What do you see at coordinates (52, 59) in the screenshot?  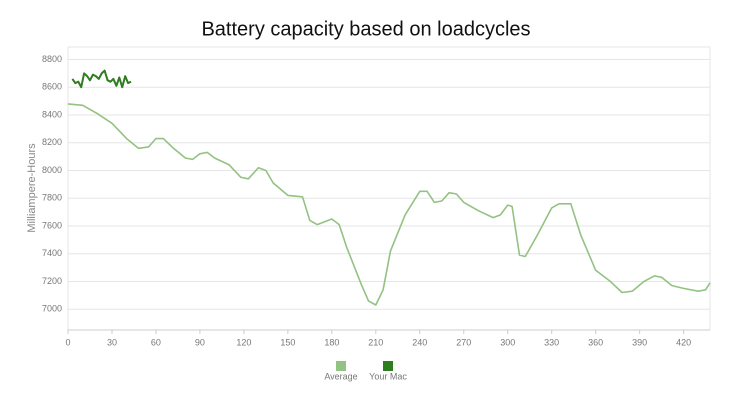 I see `y-tick-label: 8800` at bounding box center [52, 59].